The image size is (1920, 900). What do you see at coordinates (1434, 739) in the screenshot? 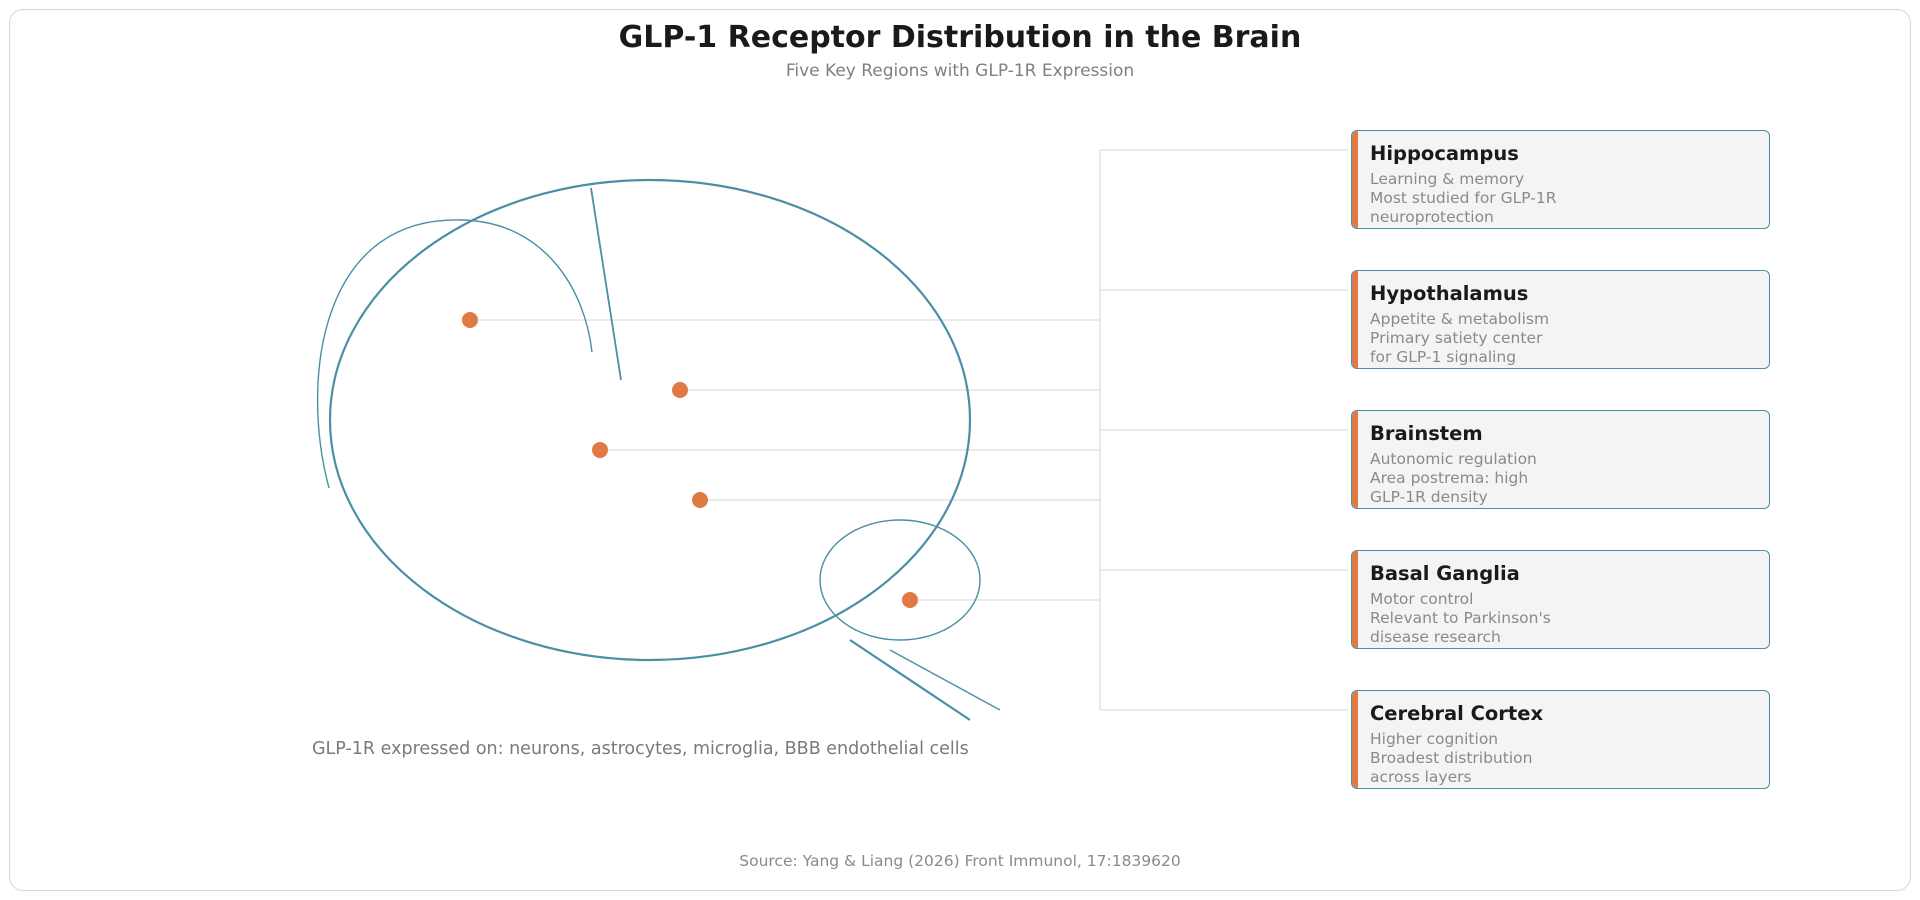
I see `region-description-line: Higher cognition` at bounding box center [1434, 739].